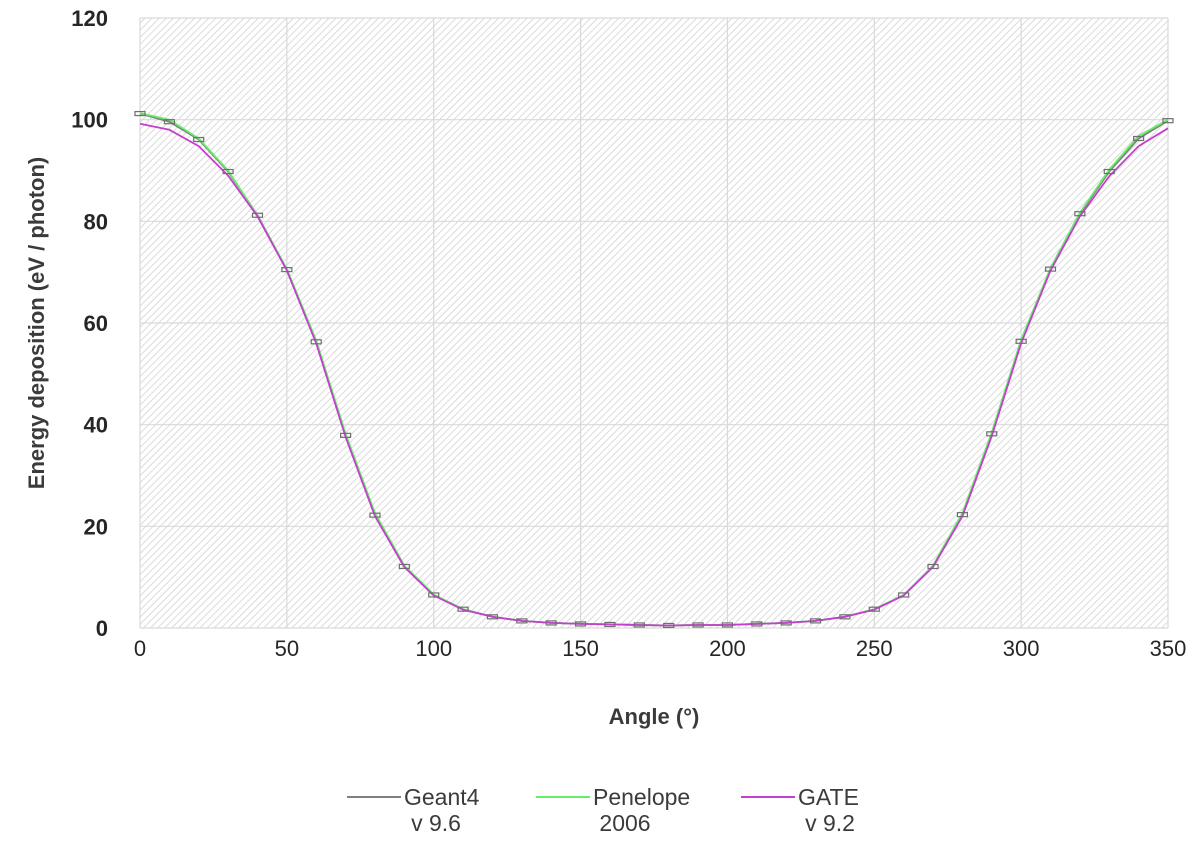  What do you see at coordinates (89, 18) in the screenshot?
I see `y-tick-label: 120` at bounding box center [89, 18].